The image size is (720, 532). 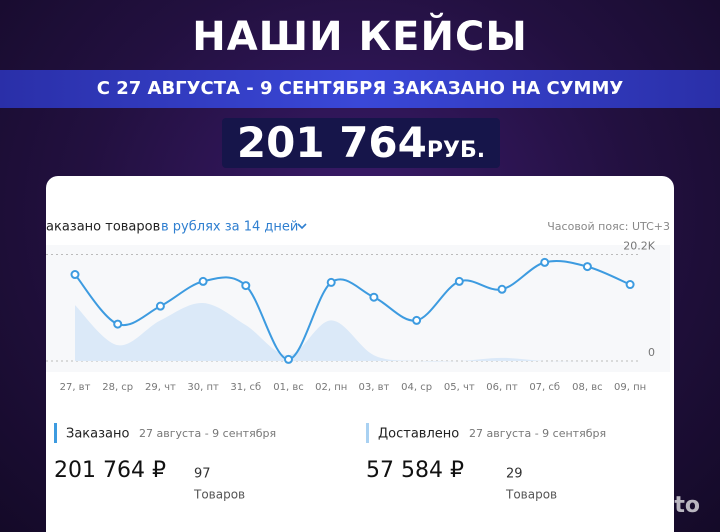 What do you see at coordinates (415, 470) in the screenshot?
I see `stat-sum: 57 584 ₽` at bounding box center [415, 470].